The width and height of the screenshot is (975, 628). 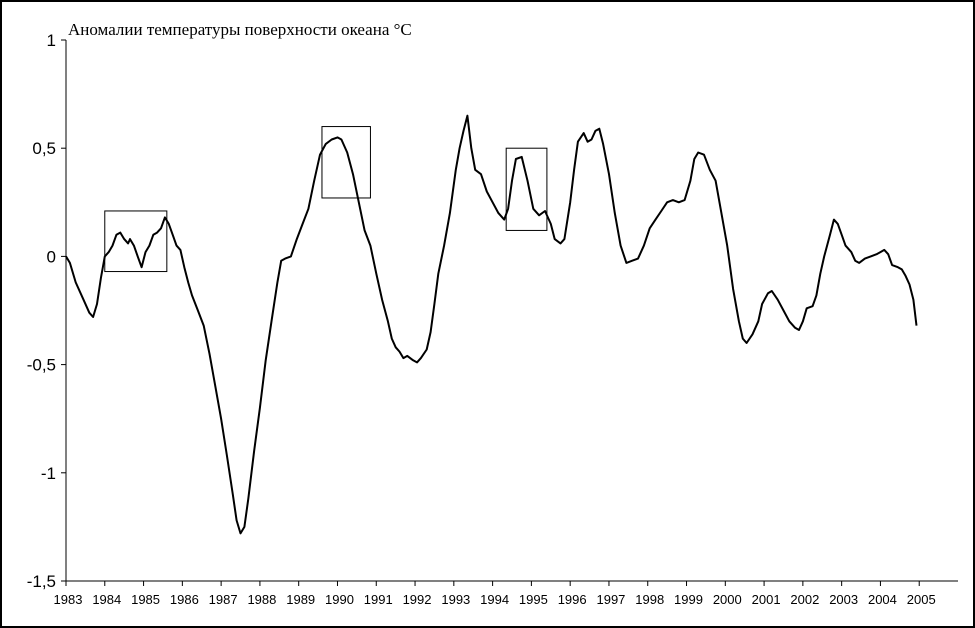 What do you see at coordinates (378, 599) in the screenshot?
I see `x-tick-label: 1991` at bounding box center [378, 599].